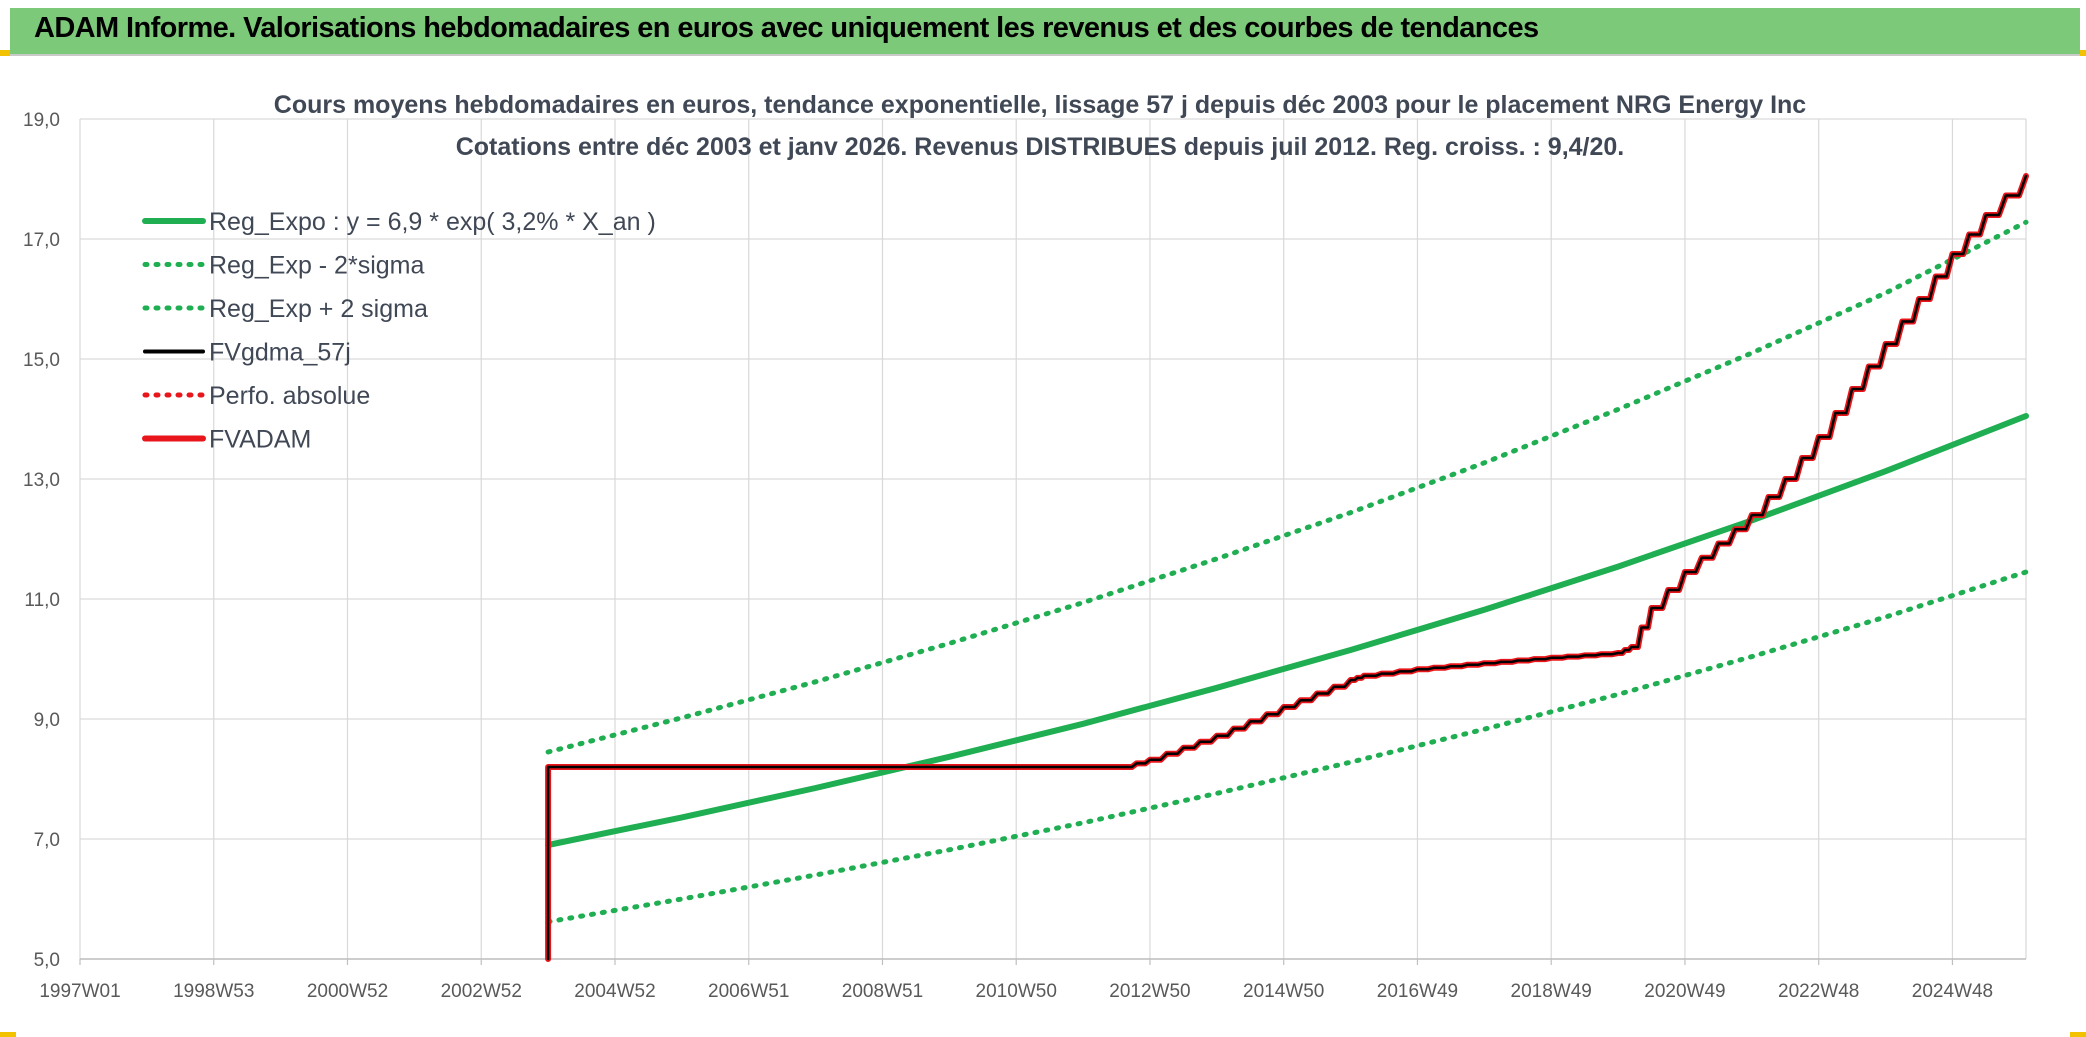 This screenshot has height=1037, width=2086. What do you see at coordinates (748, 991) in the screenshot?
I see `x-tick-label: 2006W51` at bounding box center [748, 991].